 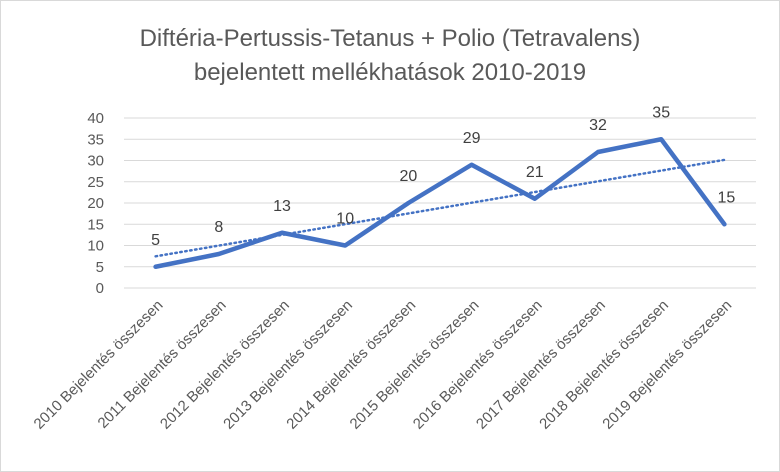 What do you see at coordinates (351, 365) in the screenshot?
I see `x-tick-label: 2014 Bejelentés összesen` at bounding box center [351, 365].